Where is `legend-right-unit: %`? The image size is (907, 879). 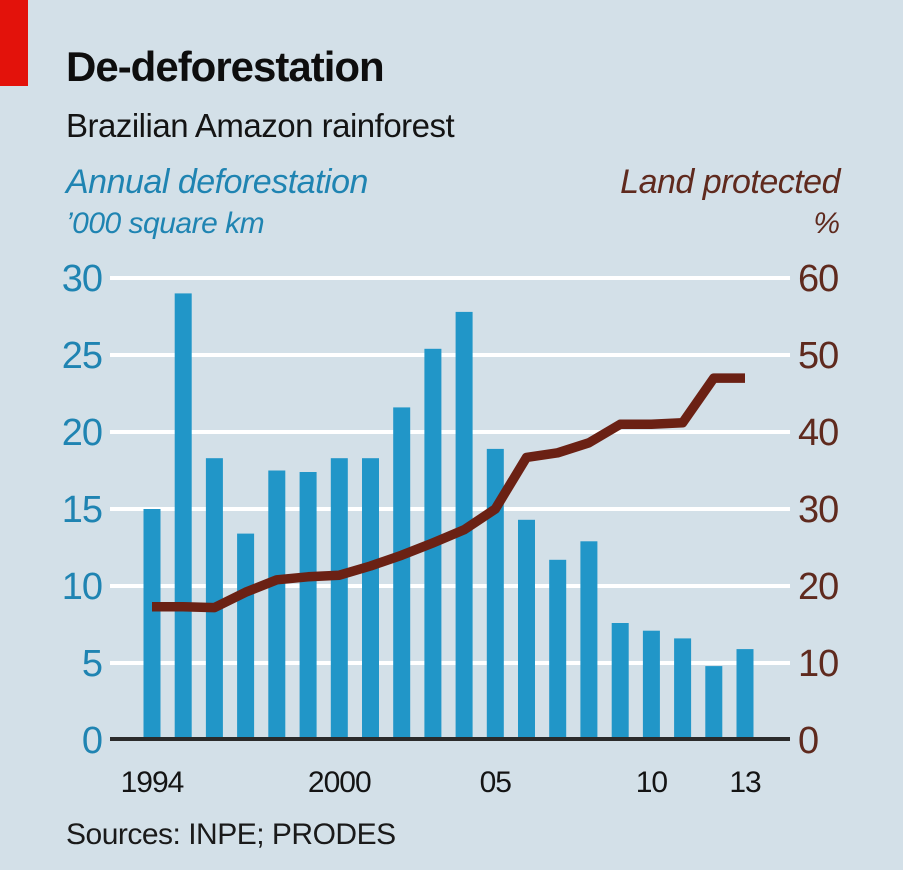
legend-right-unit: % is located at coordinates (826, 223).